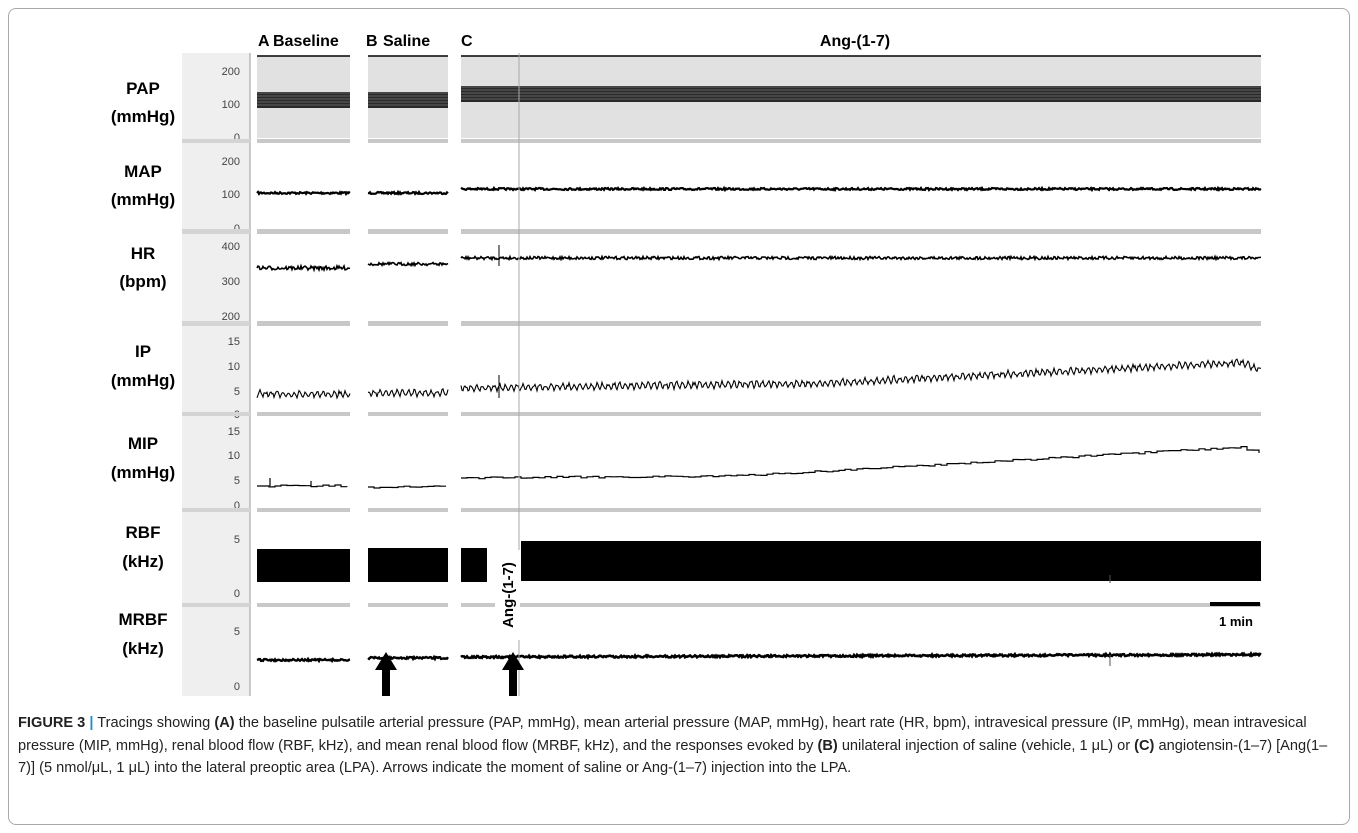 The width and height of the screenshot is (1358, 833). What do you see at coordinates (408, 264) in the screenshot?
I see `hr-trace-b` at bounding box center [408, 264].